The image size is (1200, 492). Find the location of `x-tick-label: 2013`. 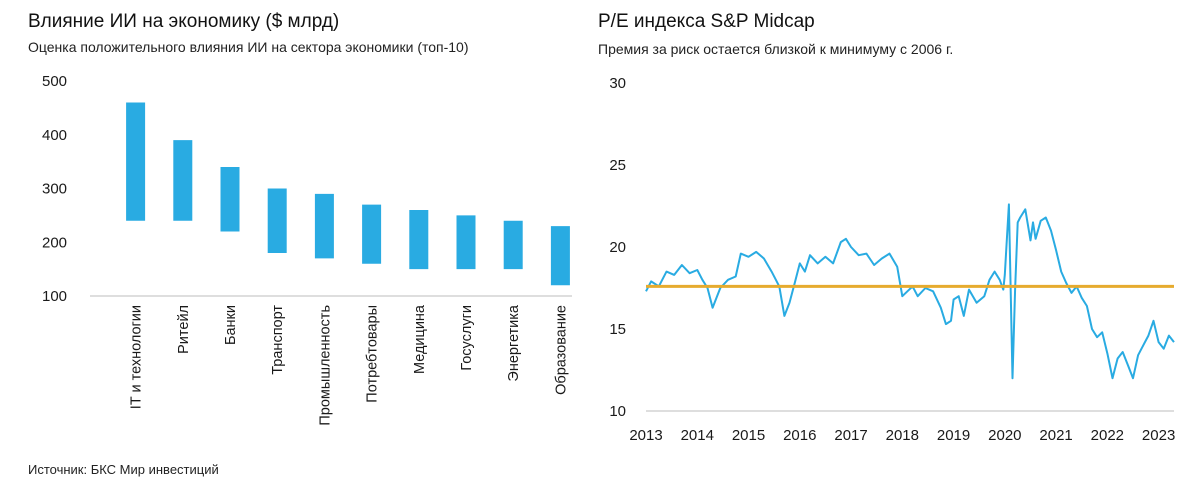

x-tick-label: 2013 is located at coordinates (645, 435).